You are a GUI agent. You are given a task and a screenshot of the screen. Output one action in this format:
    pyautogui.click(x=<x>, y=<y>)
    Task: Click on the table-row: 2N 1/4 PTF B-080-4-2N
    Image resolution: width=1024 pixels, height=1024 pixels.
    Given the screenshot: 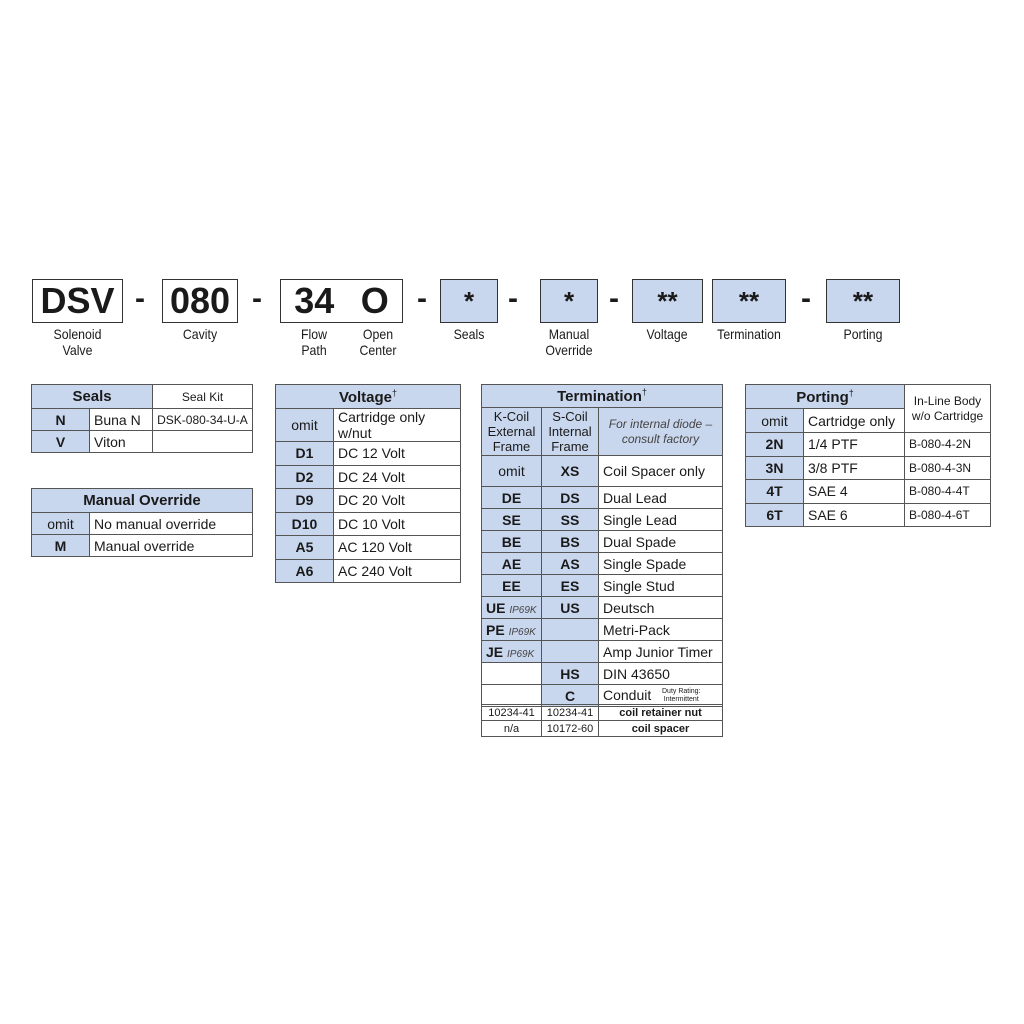 What is the action you would take?
    pyautogui.click(x=868, y=444)
    